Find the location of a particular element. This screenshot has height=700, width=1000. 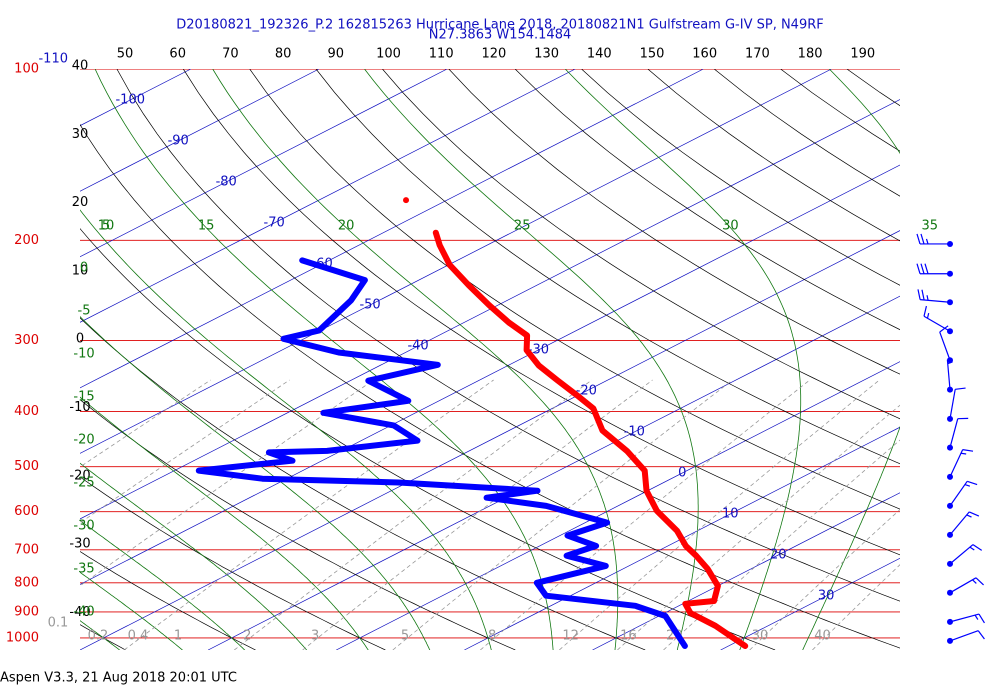

isotherm-label: 0 is located at coordinates (682, 473).